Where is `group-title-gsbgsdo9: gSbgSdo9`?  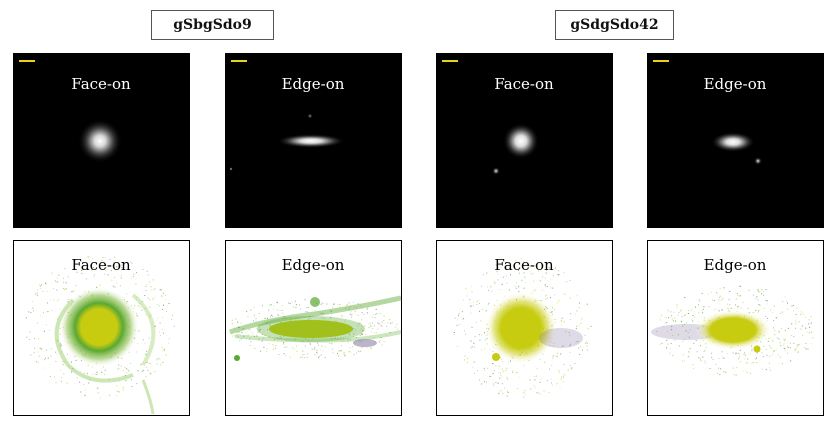
group-title-gsbgsdo9: gSbgSdo9 is located at coordinates (212, 25).